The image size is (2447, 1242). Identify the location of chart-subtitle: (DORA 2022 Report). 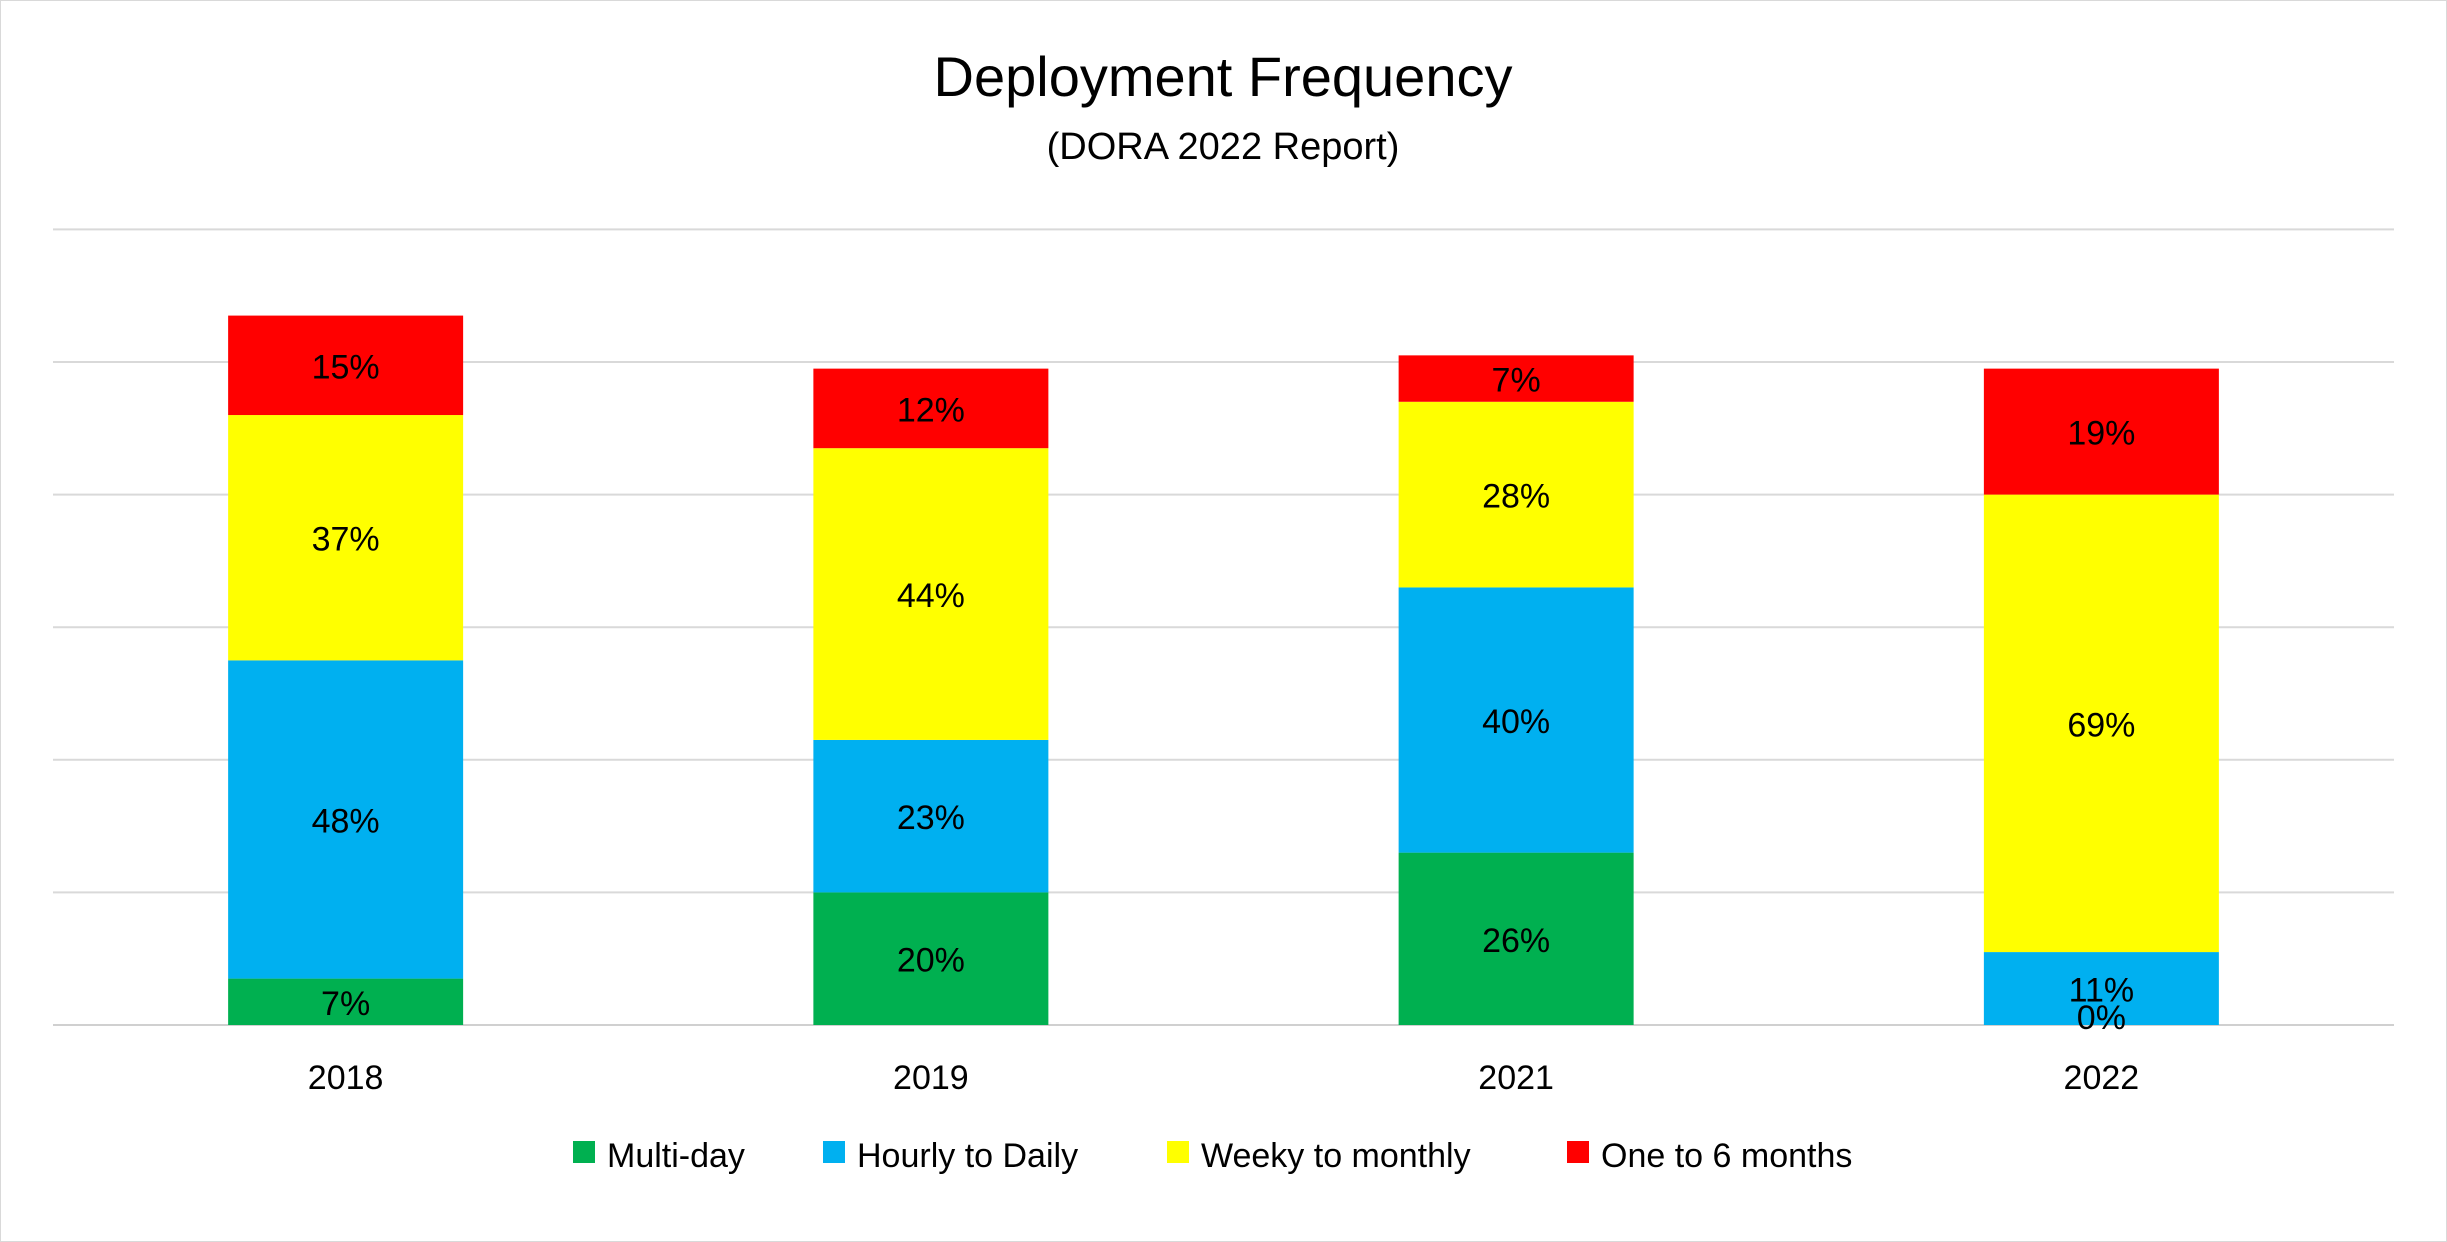
(1223, 147).